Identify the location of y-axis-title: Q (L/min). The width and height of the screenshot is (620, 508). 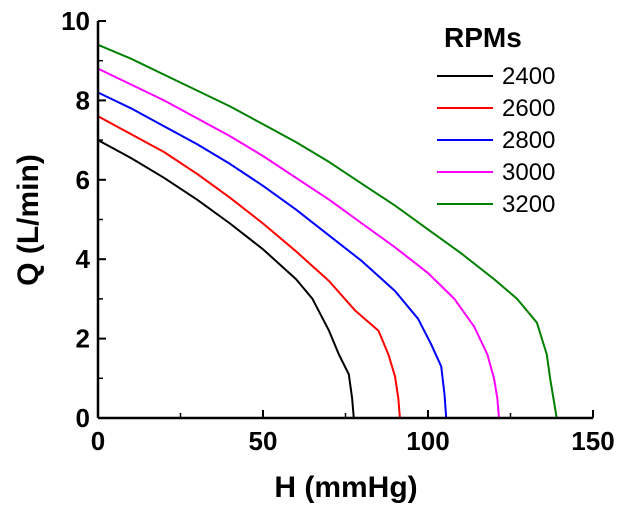
(28, 220).